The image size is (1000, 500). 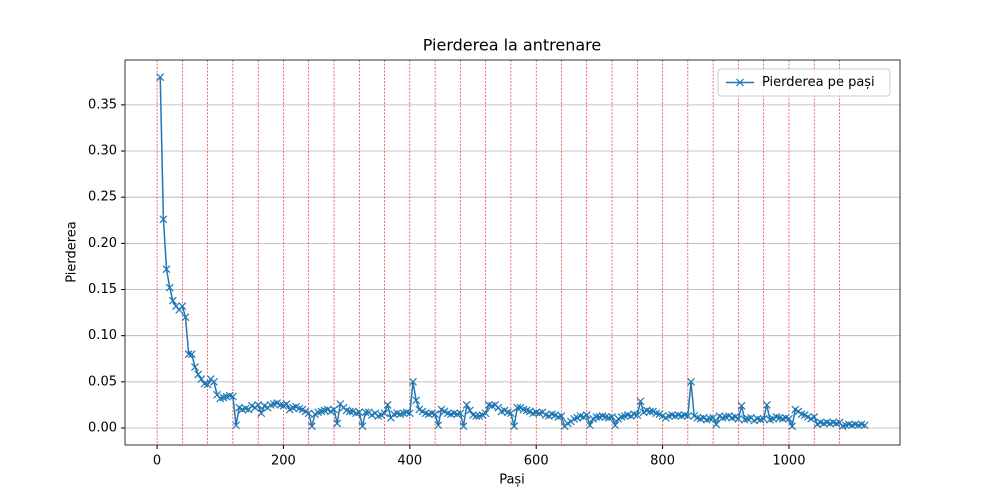 I want to click on legend-marker, so click(x=740, y=82).